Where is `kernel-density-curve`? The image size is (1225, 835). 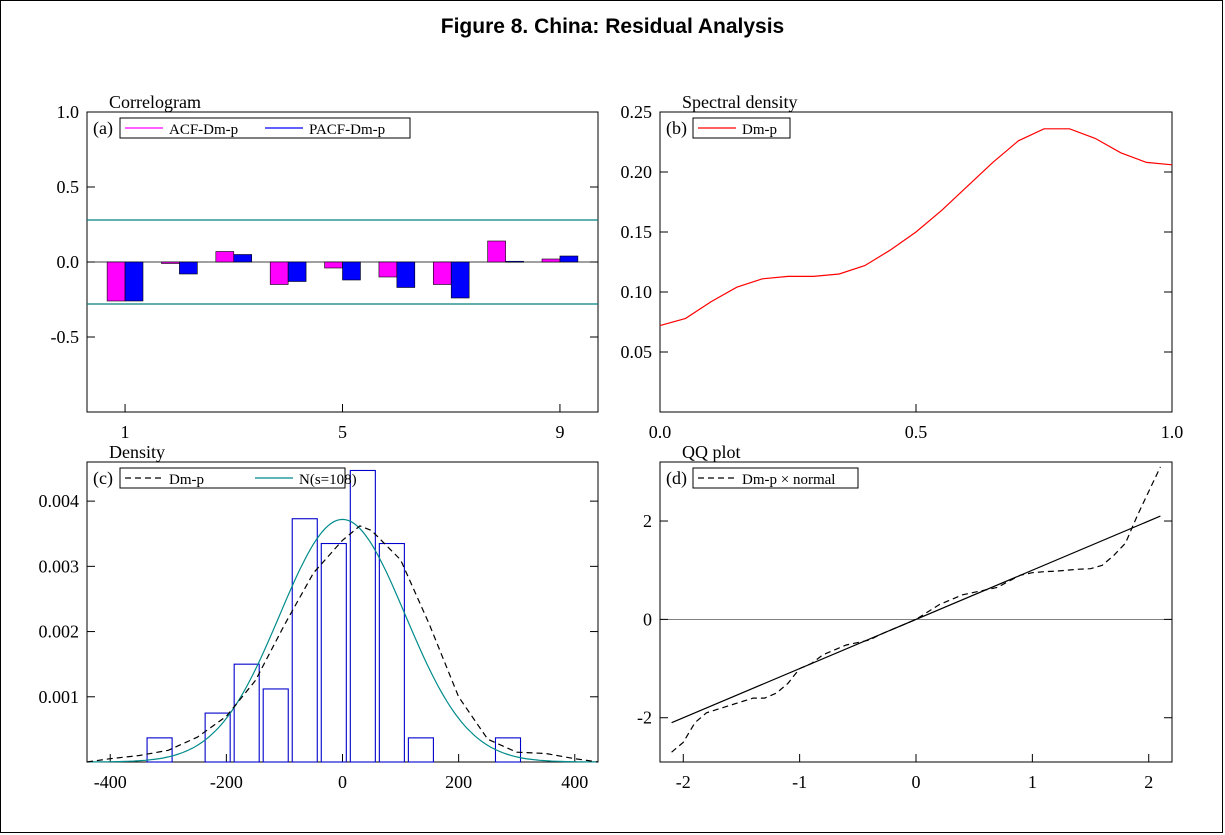
kernel-density-curve is located at coordinates (342, 644).